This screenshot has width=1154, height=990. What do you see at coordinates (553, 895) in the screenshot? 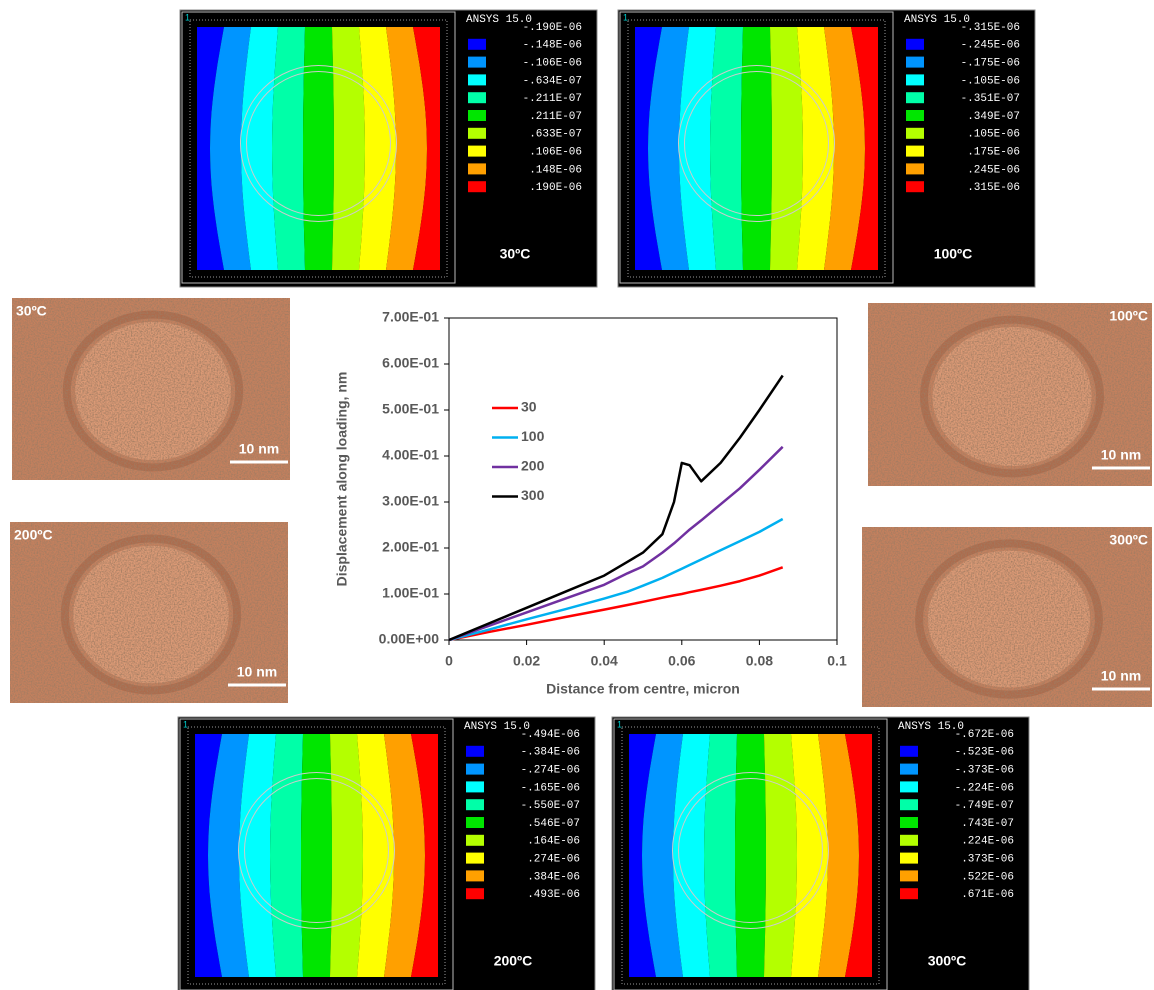
I see `legend-value: .493E-06` at bounding box center [553, 895].